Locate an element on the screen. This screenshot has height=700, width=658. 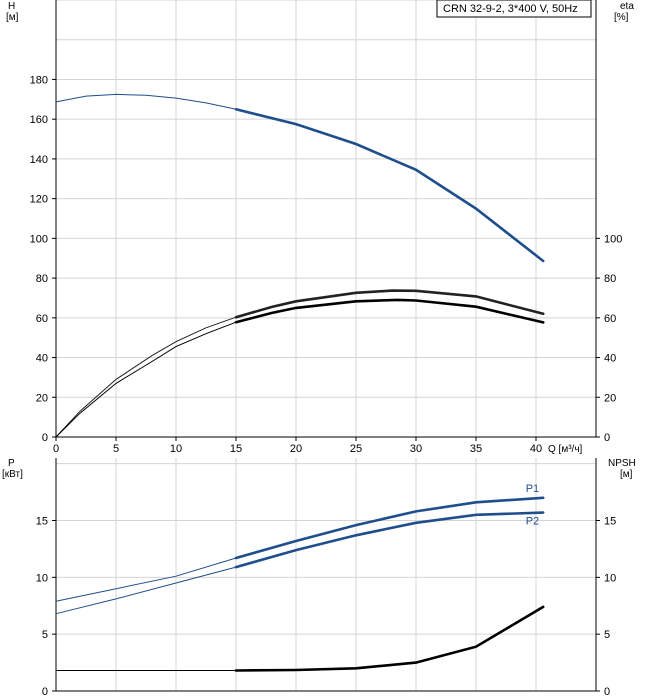
x-tick-label: 0 is located at coordinates (56, 449).